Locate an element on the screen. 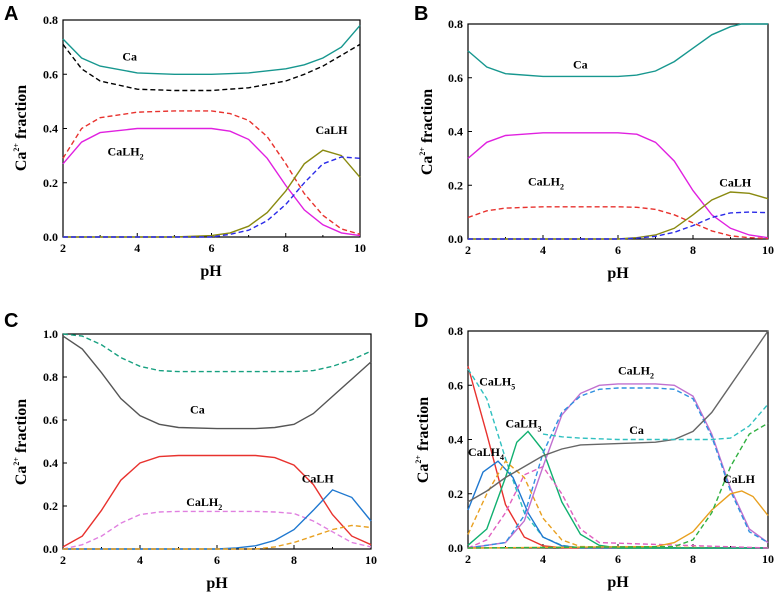  panel-d-label-calh: CaLH is located at coordinates (739, 479).